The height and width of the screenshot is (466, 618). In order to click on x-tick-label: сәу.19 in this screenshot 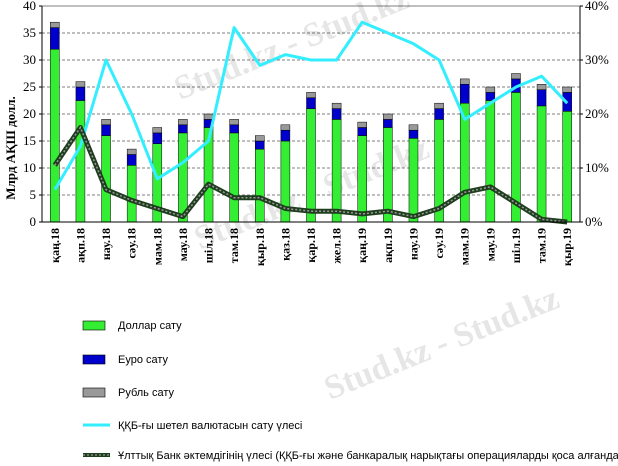, I will do `click(439, 243)`.